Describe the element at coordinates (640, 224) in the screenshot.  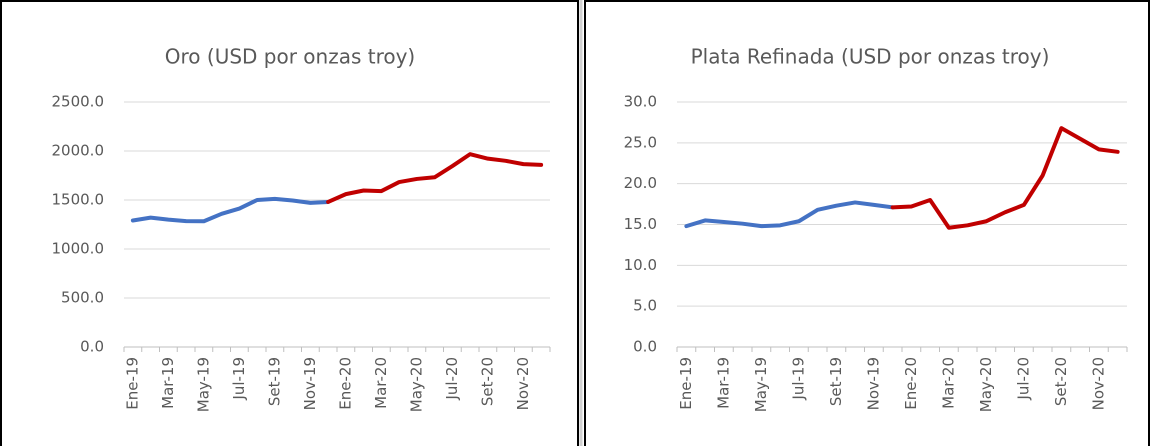
I see `y-tick-label: 15.0` at that location.